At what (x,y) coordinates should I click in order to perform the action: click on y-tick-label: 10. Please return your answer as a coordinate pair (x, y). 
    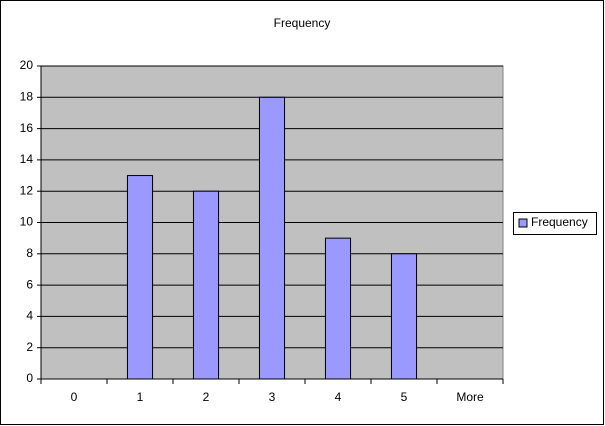
    Looking at the image, I should click on (27, 222).